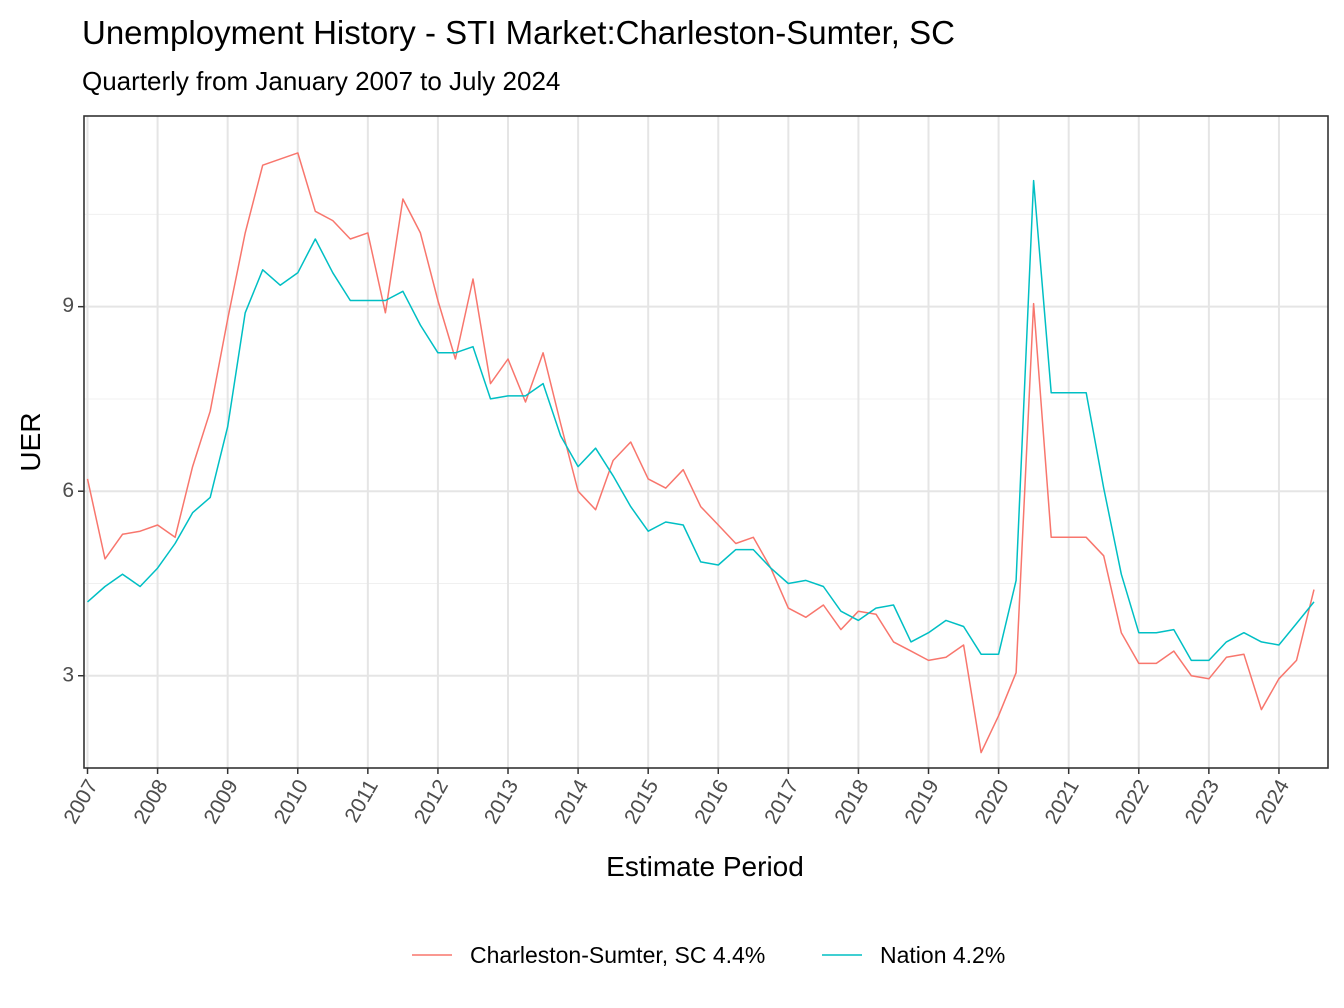 The height and width of the screenshot is (1008, 1344). Describe the element at coordinates (1202, 802) in the screenshot. I see `x-tick-label: 2023` at that location.